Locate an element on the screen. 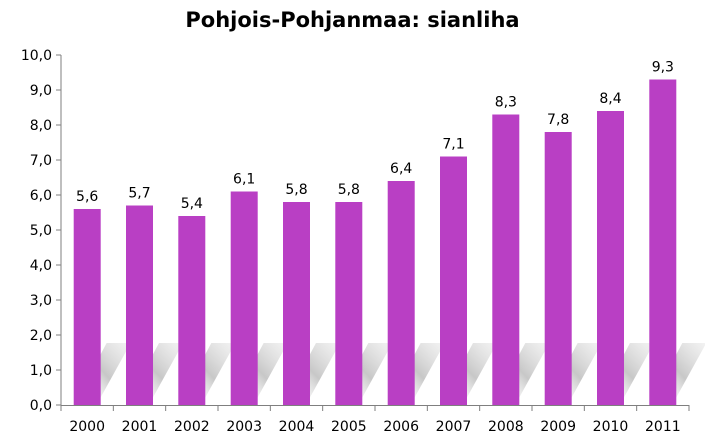  data-label: 6,4 is located at coordinates (401, 169).